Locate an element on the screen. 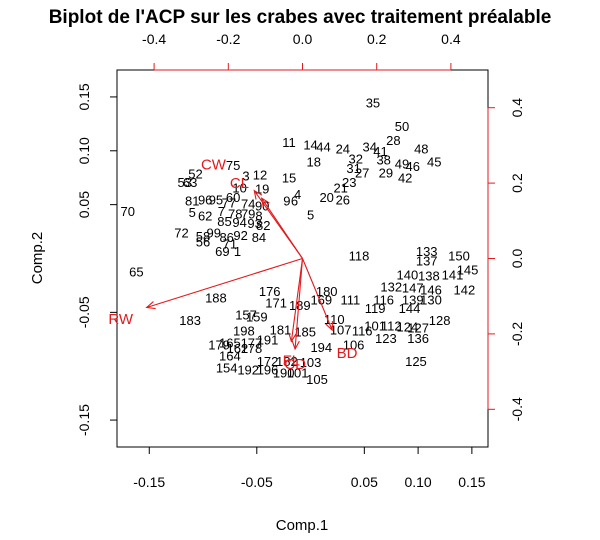  observation-label: 1 is located at coordinates (237, 251).